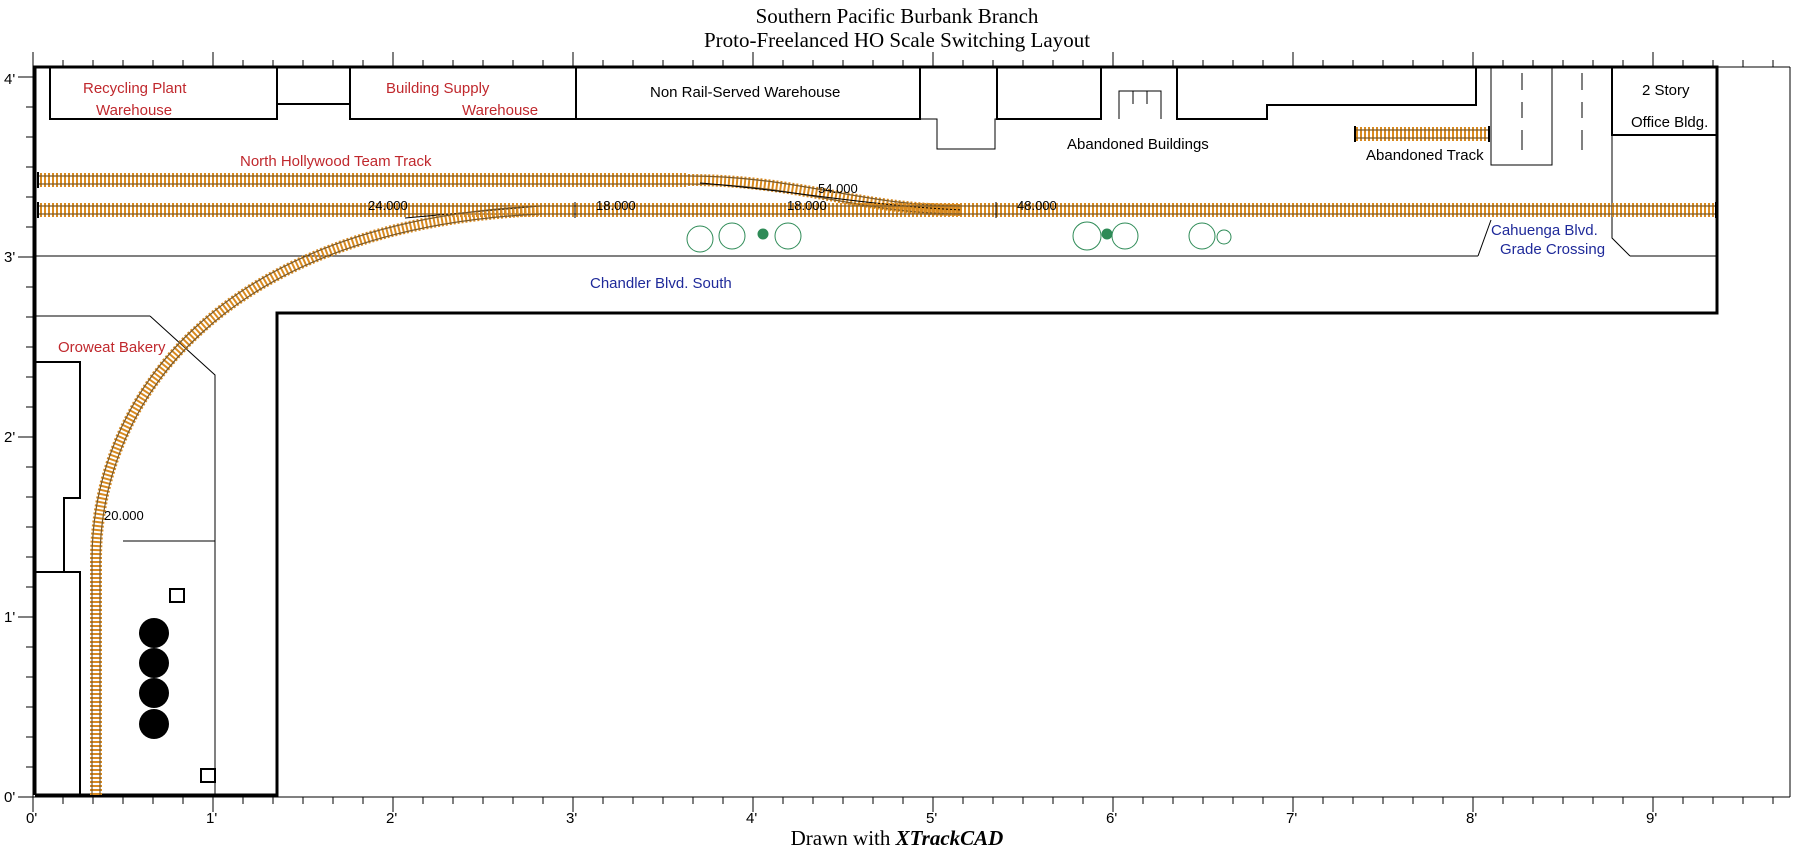  Describe the element at coordinates (1552, 249) in the screenshot. I see `cahuenga-label-line2: Grade Crossing` at that location.